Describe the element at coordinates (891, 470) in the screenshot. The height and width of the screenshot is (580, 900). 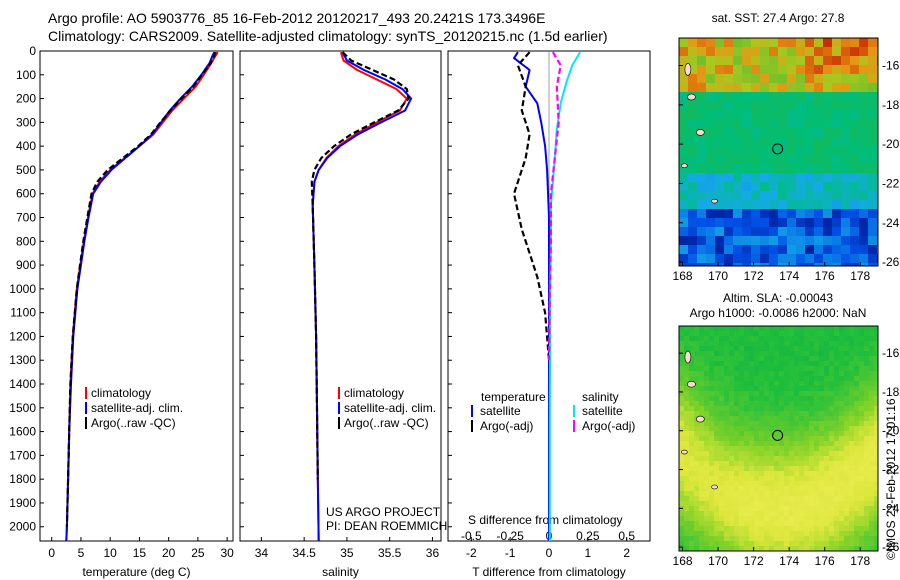
I see `sla-map-y-tick-label: -22` at that location.